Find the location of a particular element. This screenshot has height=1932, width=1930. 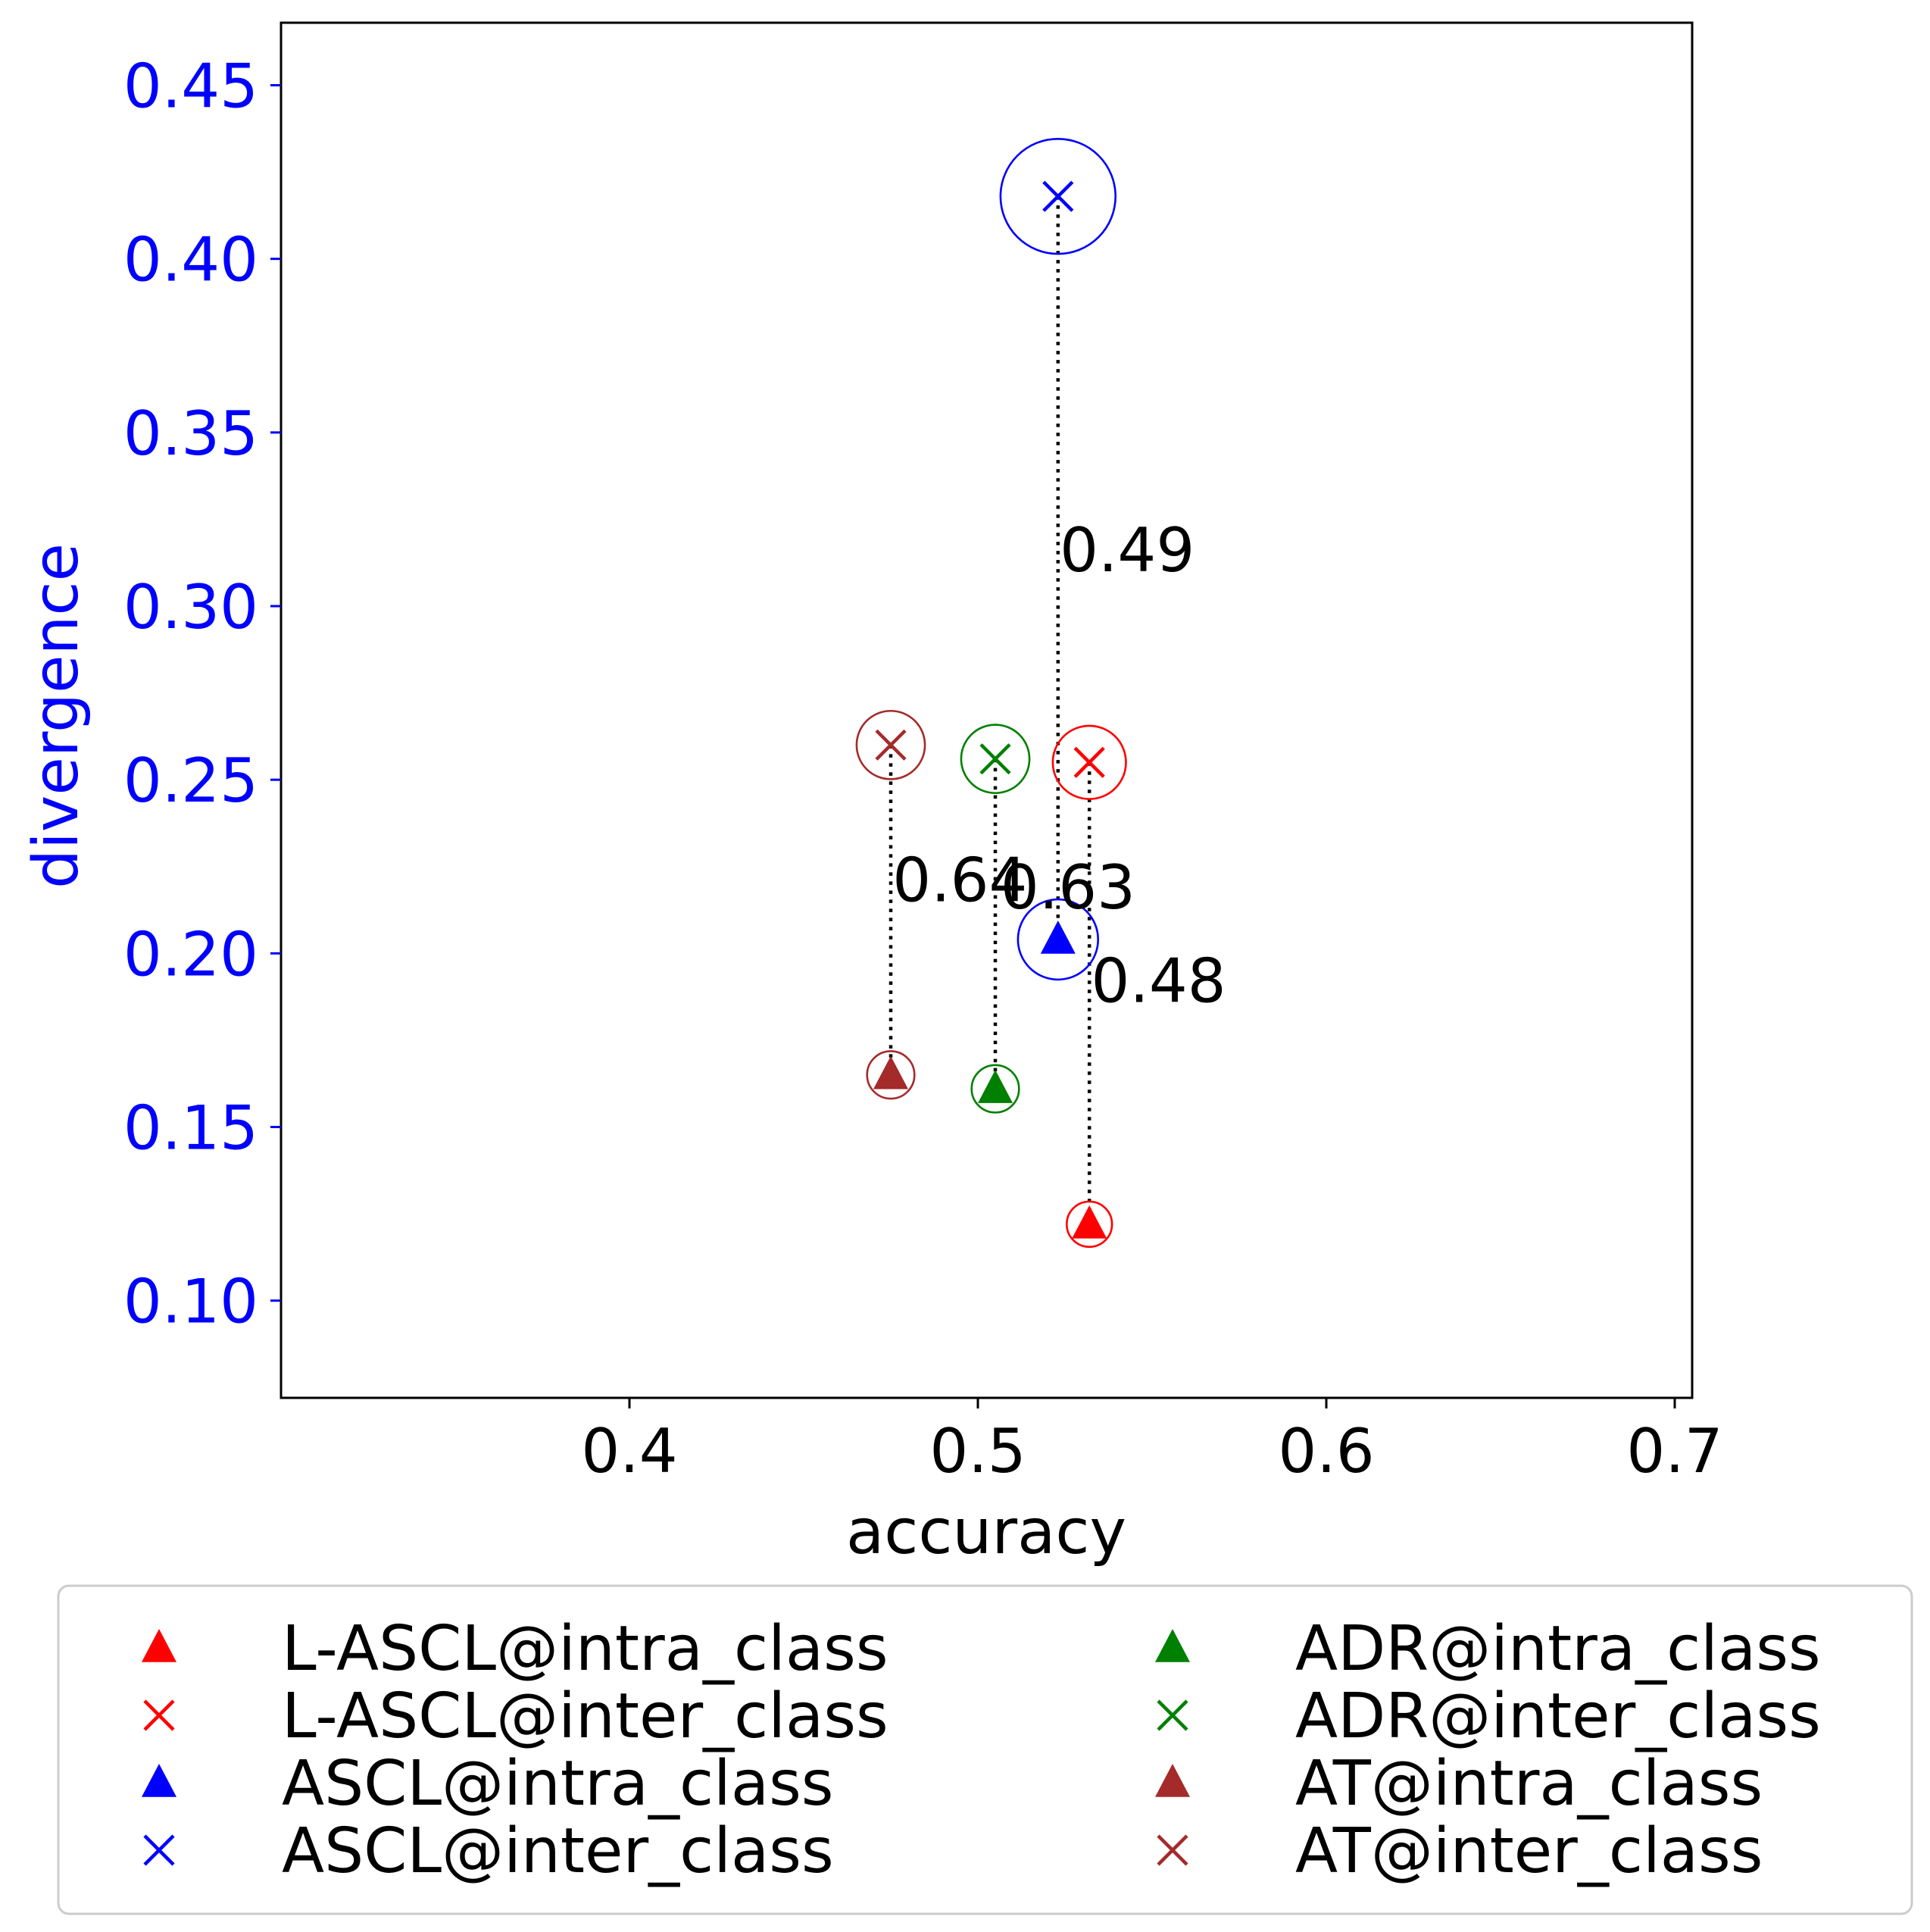

data-markers is located at coordinates (990, 710).